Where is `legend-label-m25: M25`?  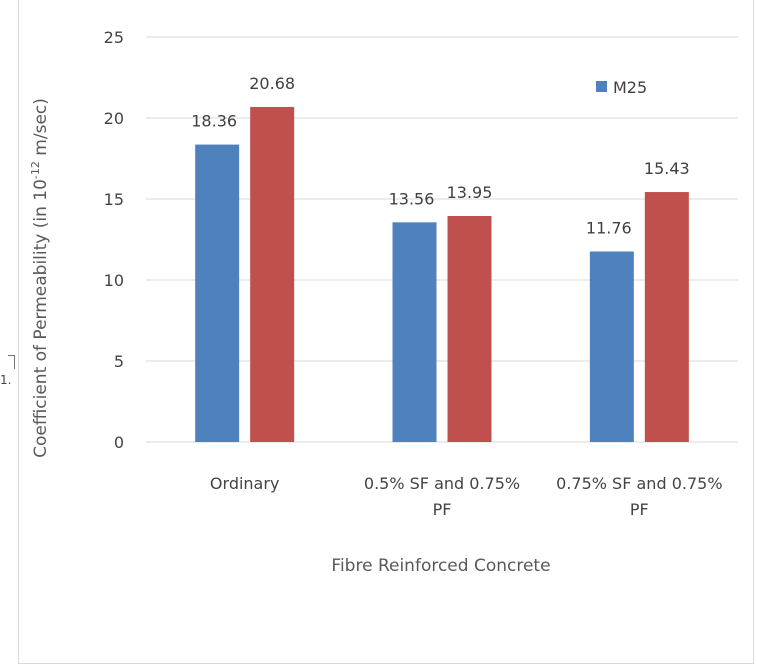
legend-label-m25: M25 is located at coordinates (630, 87).